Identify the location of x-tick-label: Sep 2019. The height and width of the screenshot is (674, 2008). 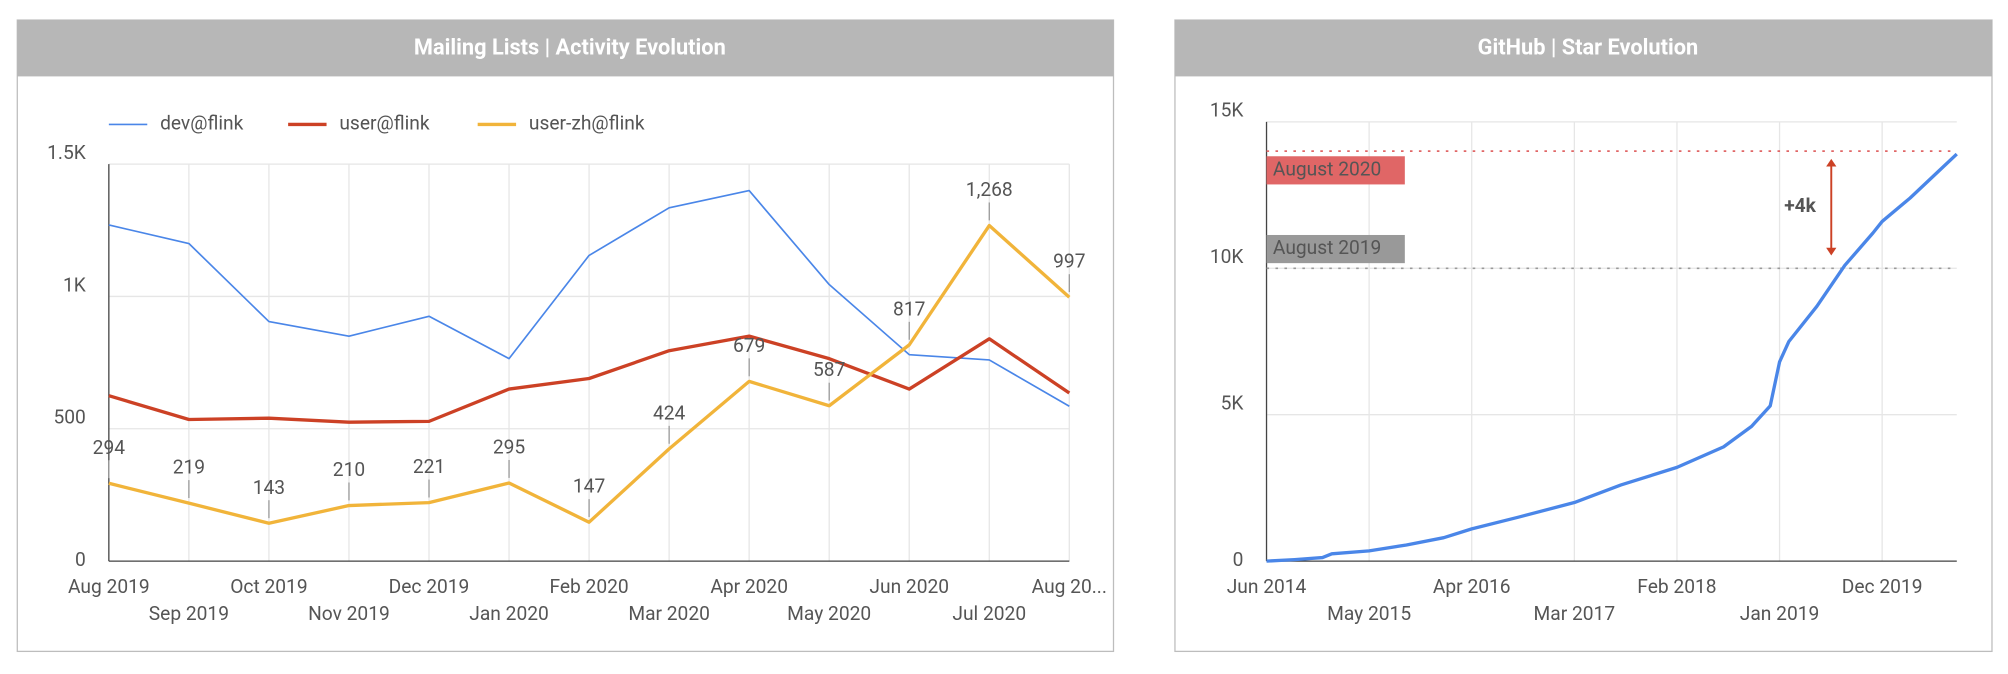
(189, 613).